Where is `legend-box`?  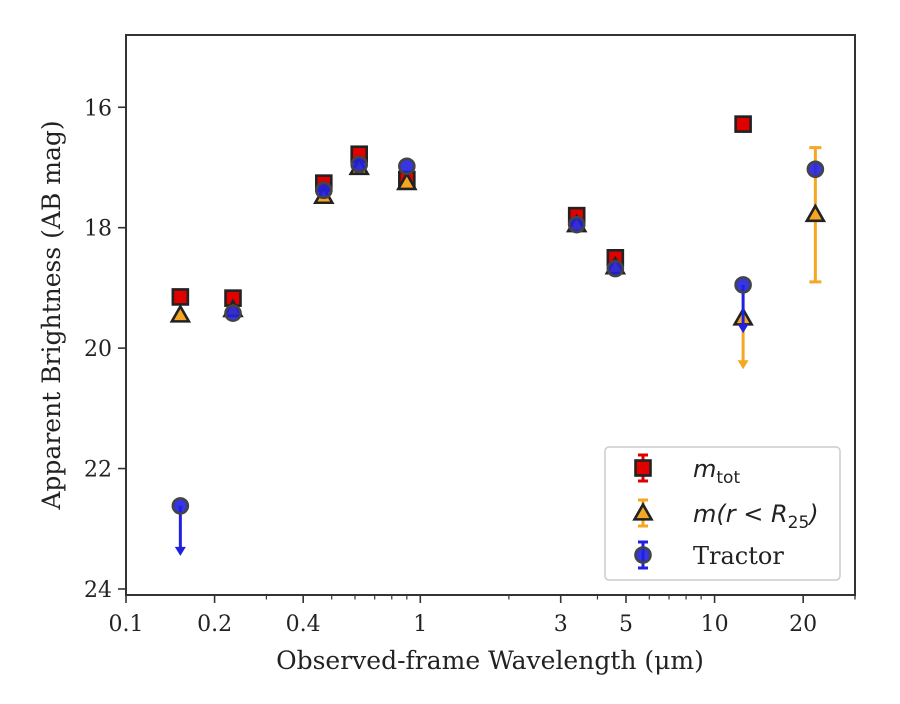 legend-box is located at coordinates (722, 513).